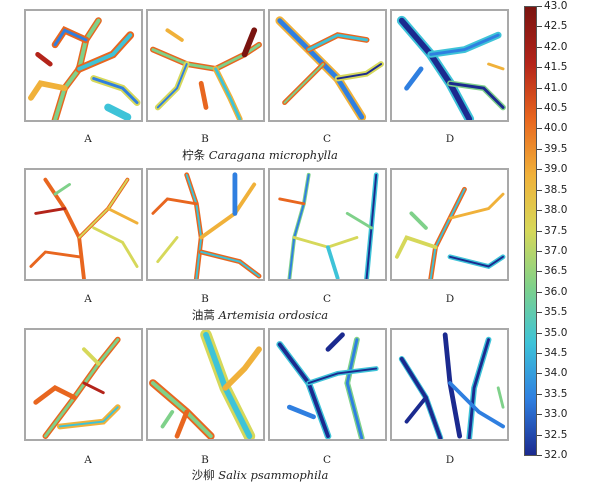 Image resolution: width=598 pixels, height=483 pixels. I want to click on colorbar-tick-label: 42.5, so click(556, 26).